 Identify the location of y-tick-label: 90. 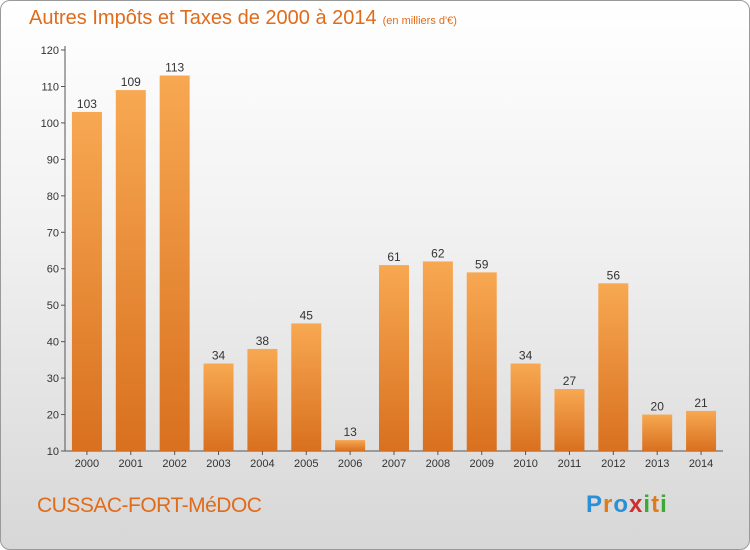
(53, 160).